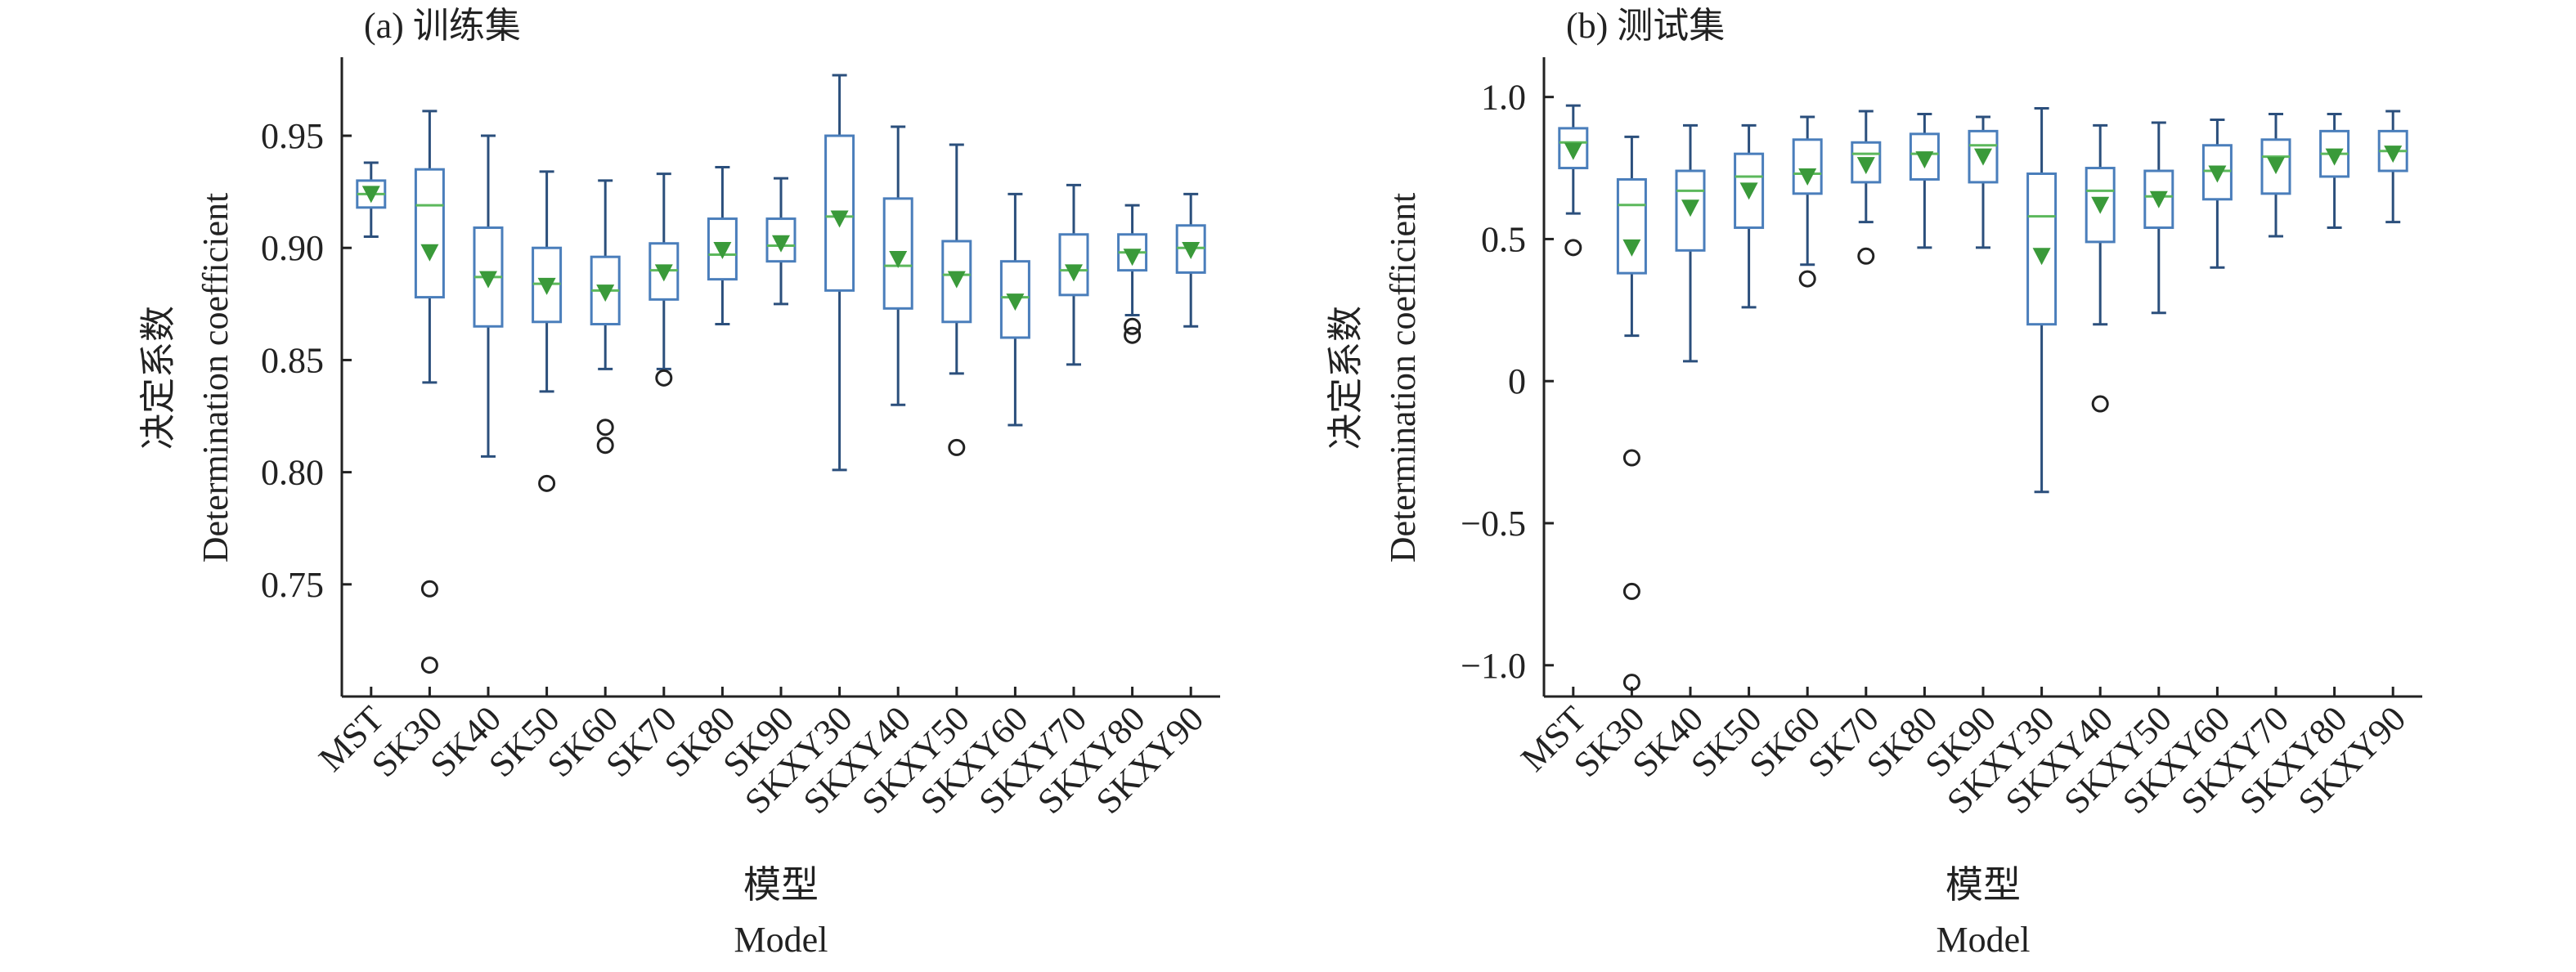 This screenshot has height=972, width=2576. What do you see at coordinates (781, 940) in the screenshot?
I see `x-axis-label-en-train: Model` at bounding box center [781, 940].